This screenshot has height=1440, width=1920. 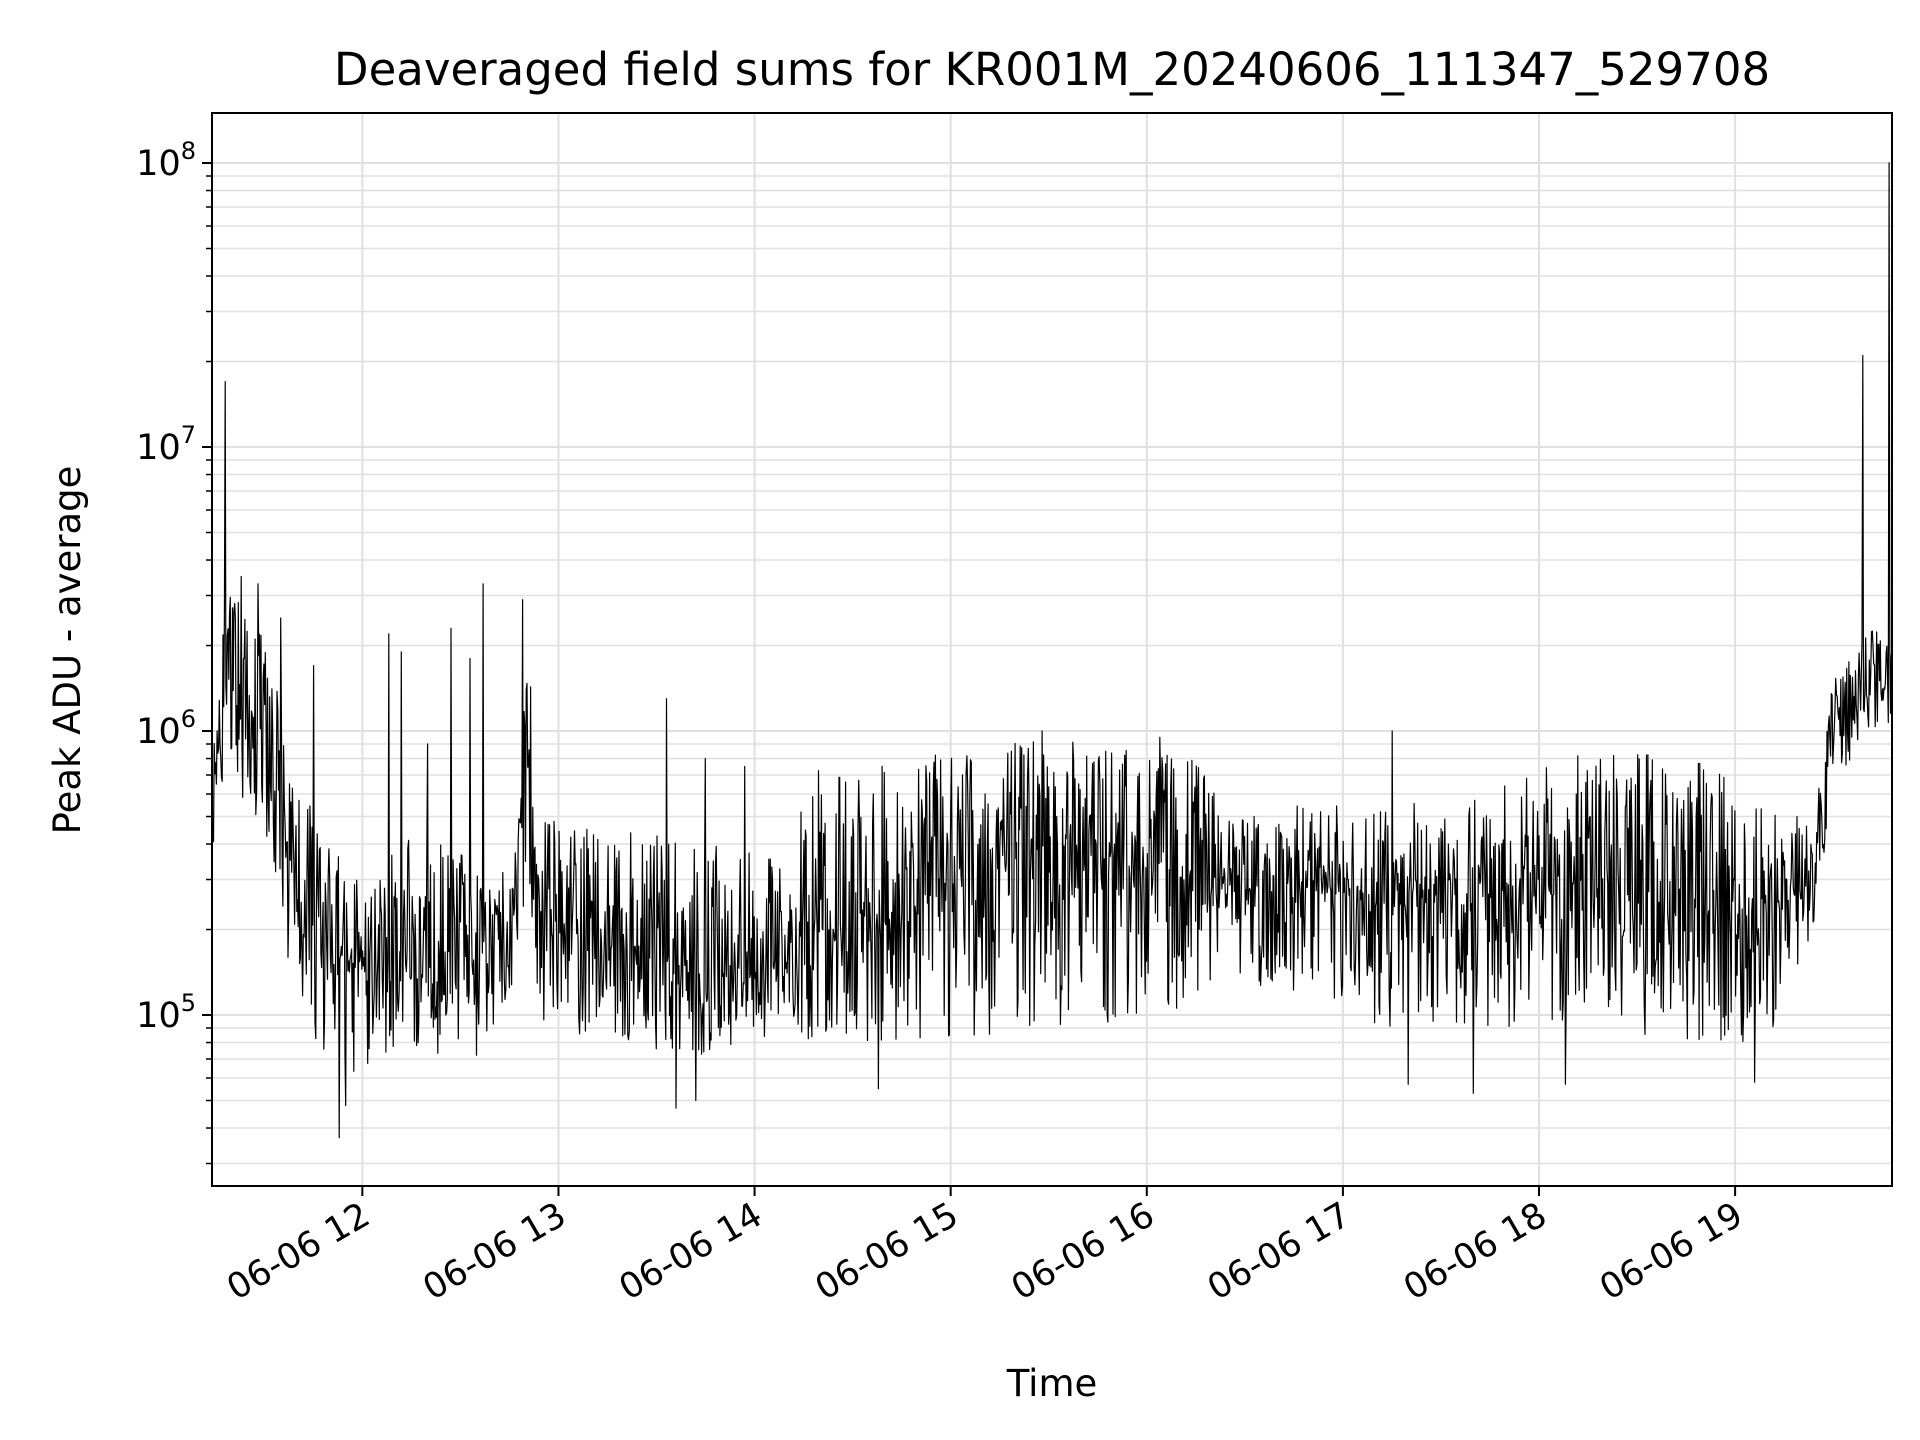 What do you see at coordinates (166, 1012) in the screenshot?
I see `y-tick-label: 10⁵` at bounding box center [166, 1012].